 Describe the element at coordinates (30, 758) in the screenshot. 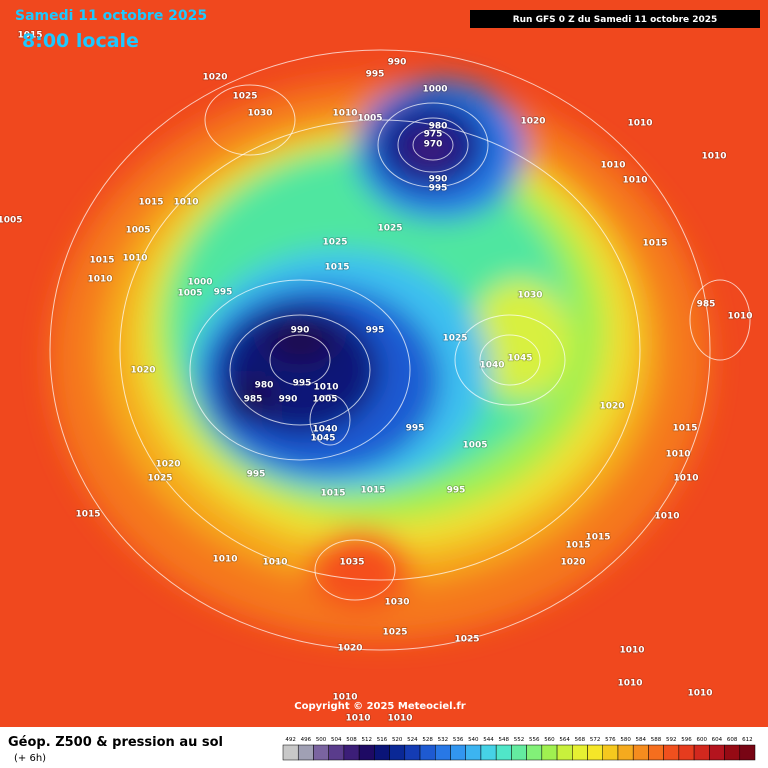

I see `footer-lead: (+ 6h)` at that location.